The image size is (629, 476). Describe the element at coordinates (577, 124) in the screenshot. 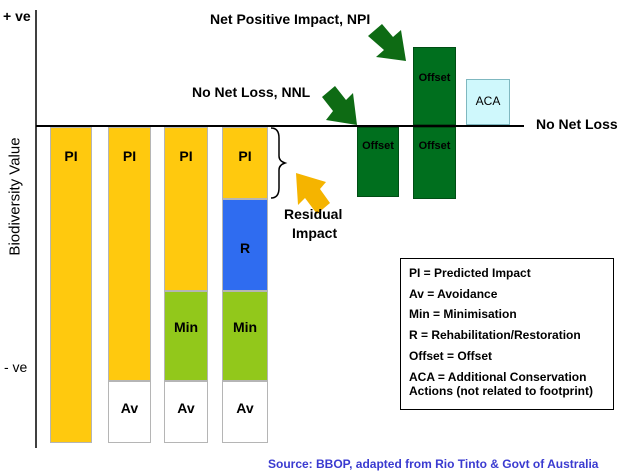

I see `no-net-loss-baseline-label: No Net Loss` at that location.